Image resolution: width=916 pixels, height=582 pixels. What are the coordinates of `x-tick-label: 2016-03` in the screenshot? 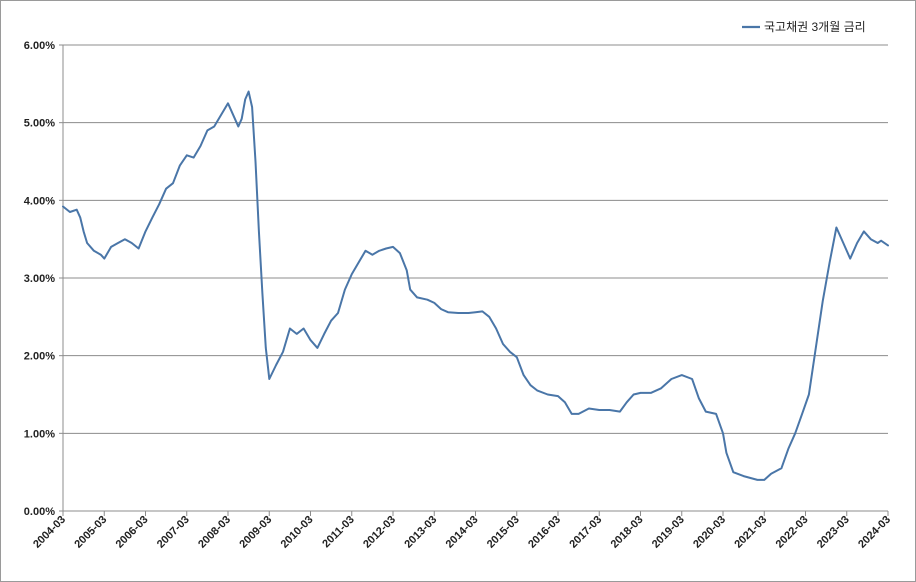 It's located at (544, 532).